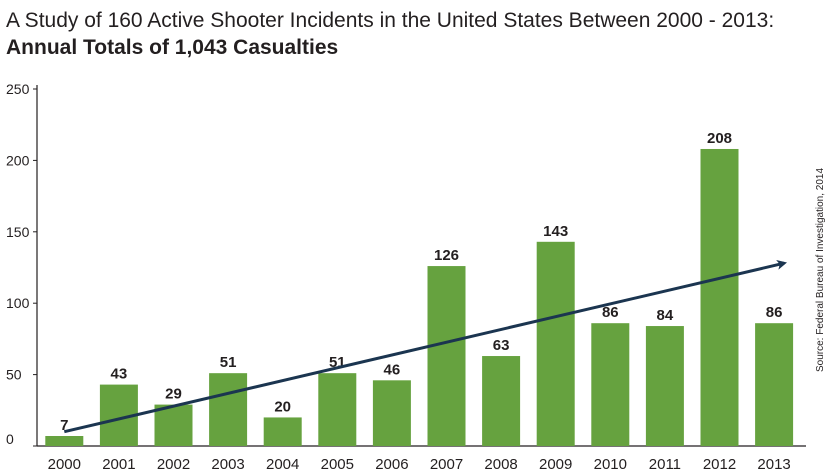  I want to click on bar-2008, so click(501, 401).